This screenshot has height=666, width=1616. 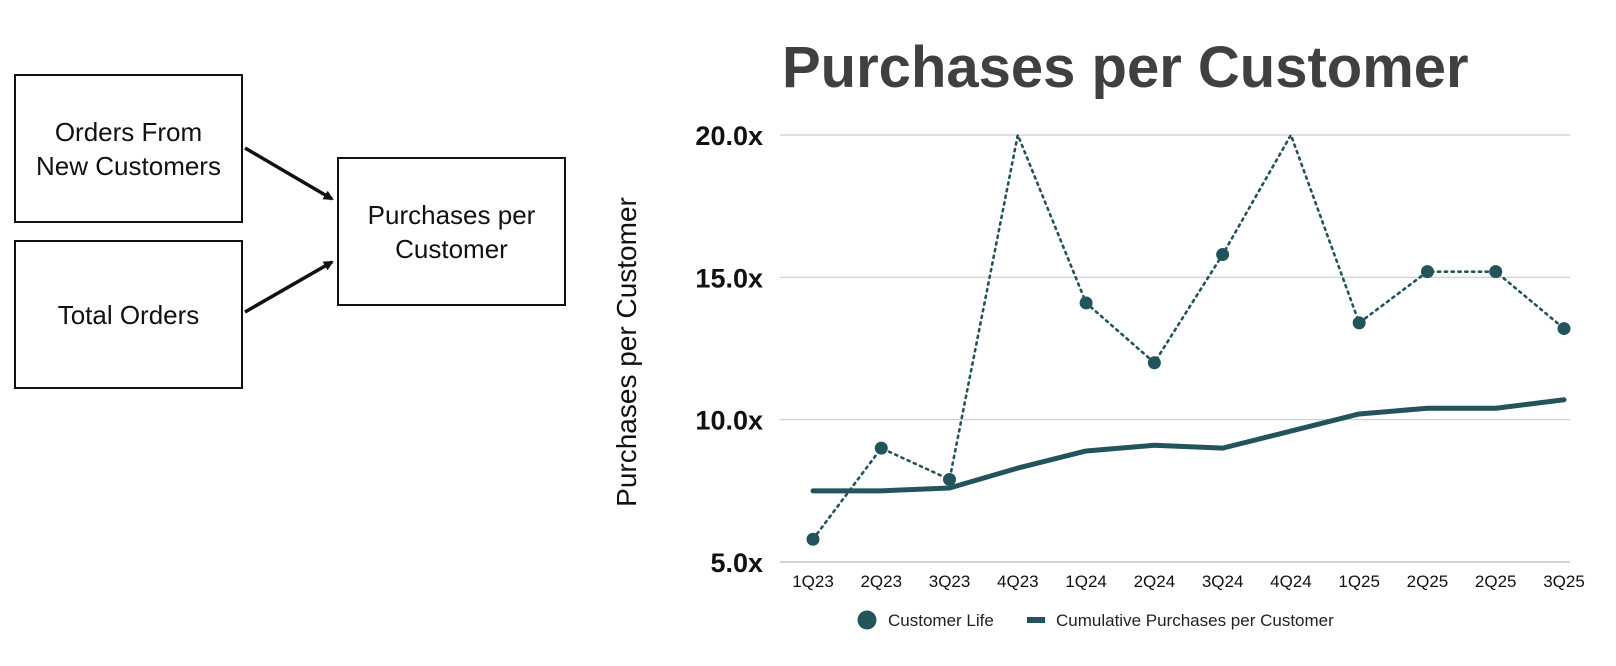 I want to click on diagram-box-orders-from-new-customers: Orders From New Customers, so click(x=128, y=148).